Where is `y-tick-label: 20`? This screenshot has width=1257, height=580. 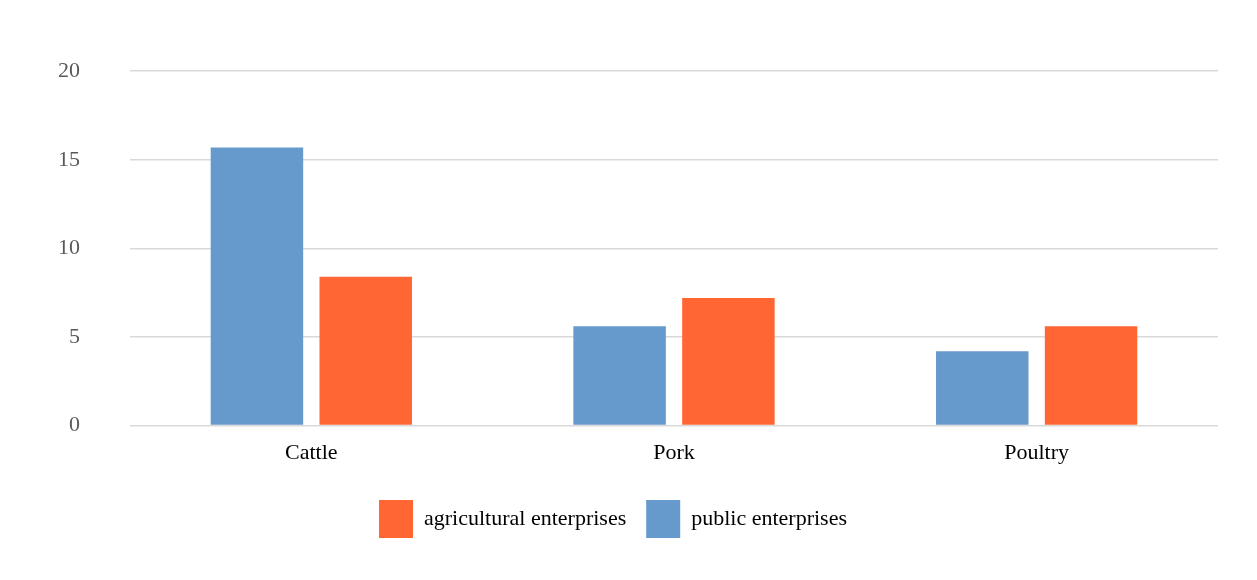
y-tick-label: 20 is located at coordinates (69, 69).